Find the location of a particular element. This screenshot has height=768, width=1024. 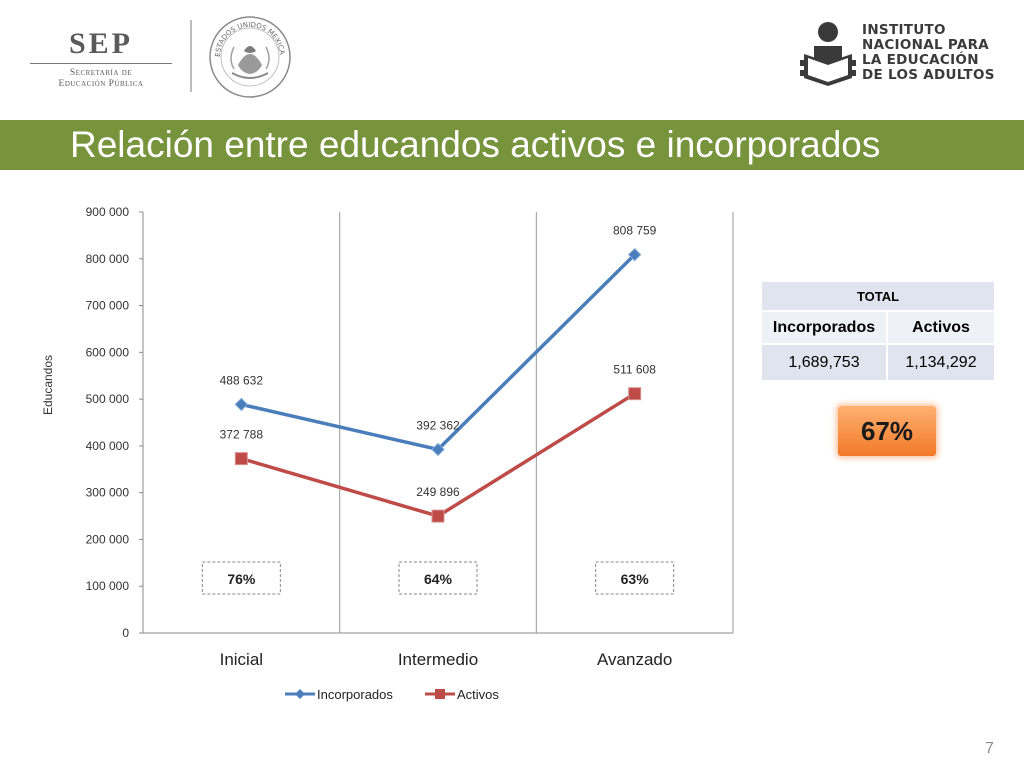

chart-data-label: 511 608 is located at coordinates (634, 370).